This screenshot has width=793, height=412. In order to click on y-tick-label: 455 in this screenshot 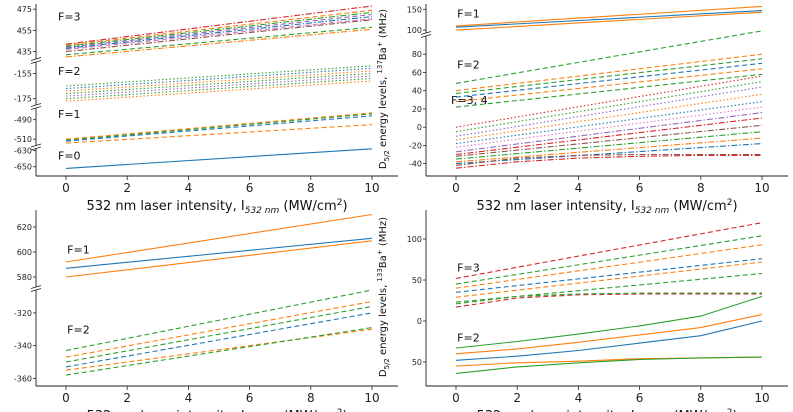, I will do `click(24, 30)`.